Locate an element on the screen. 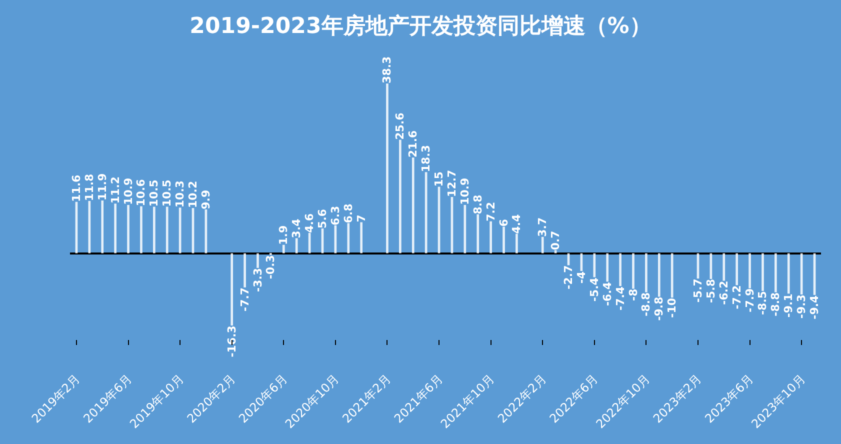 This screenshot has width=841, height=444. data-label: 3.4 is located at coordinates (297, 228).